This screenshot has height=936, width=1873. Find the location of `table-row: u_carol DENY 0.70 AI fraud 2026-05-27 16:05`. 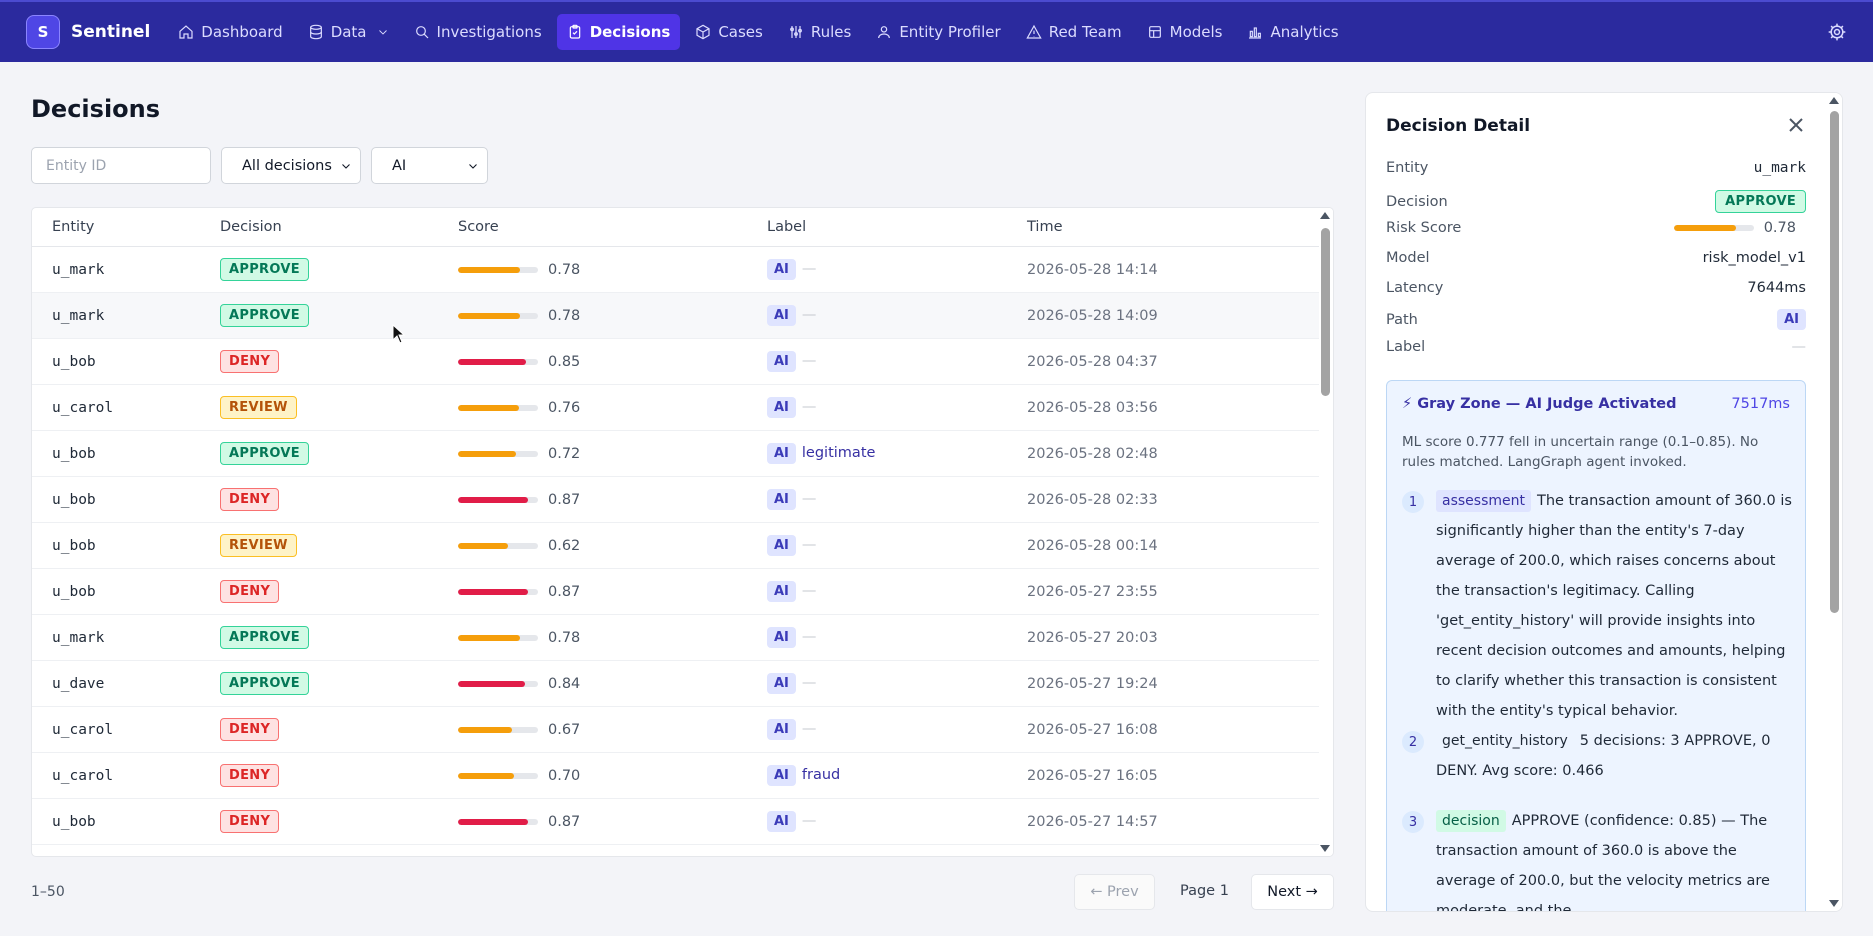

table-row: u_carol DENY 0.70 AI fraud 2026-05-27 16:05 is located at coordinates (682, 776).